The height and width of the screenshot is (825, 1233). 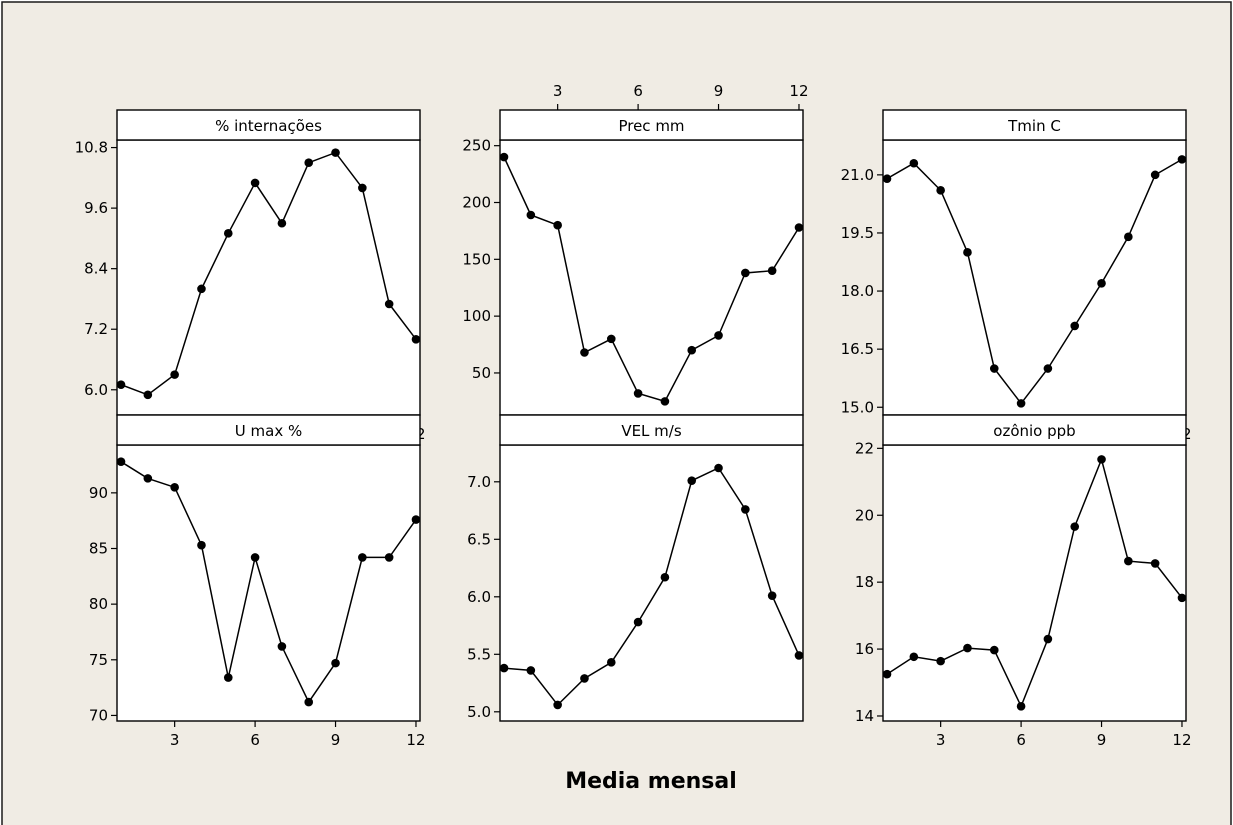 I want to click on y-tick-label: 14, so click(x=864, y=716).